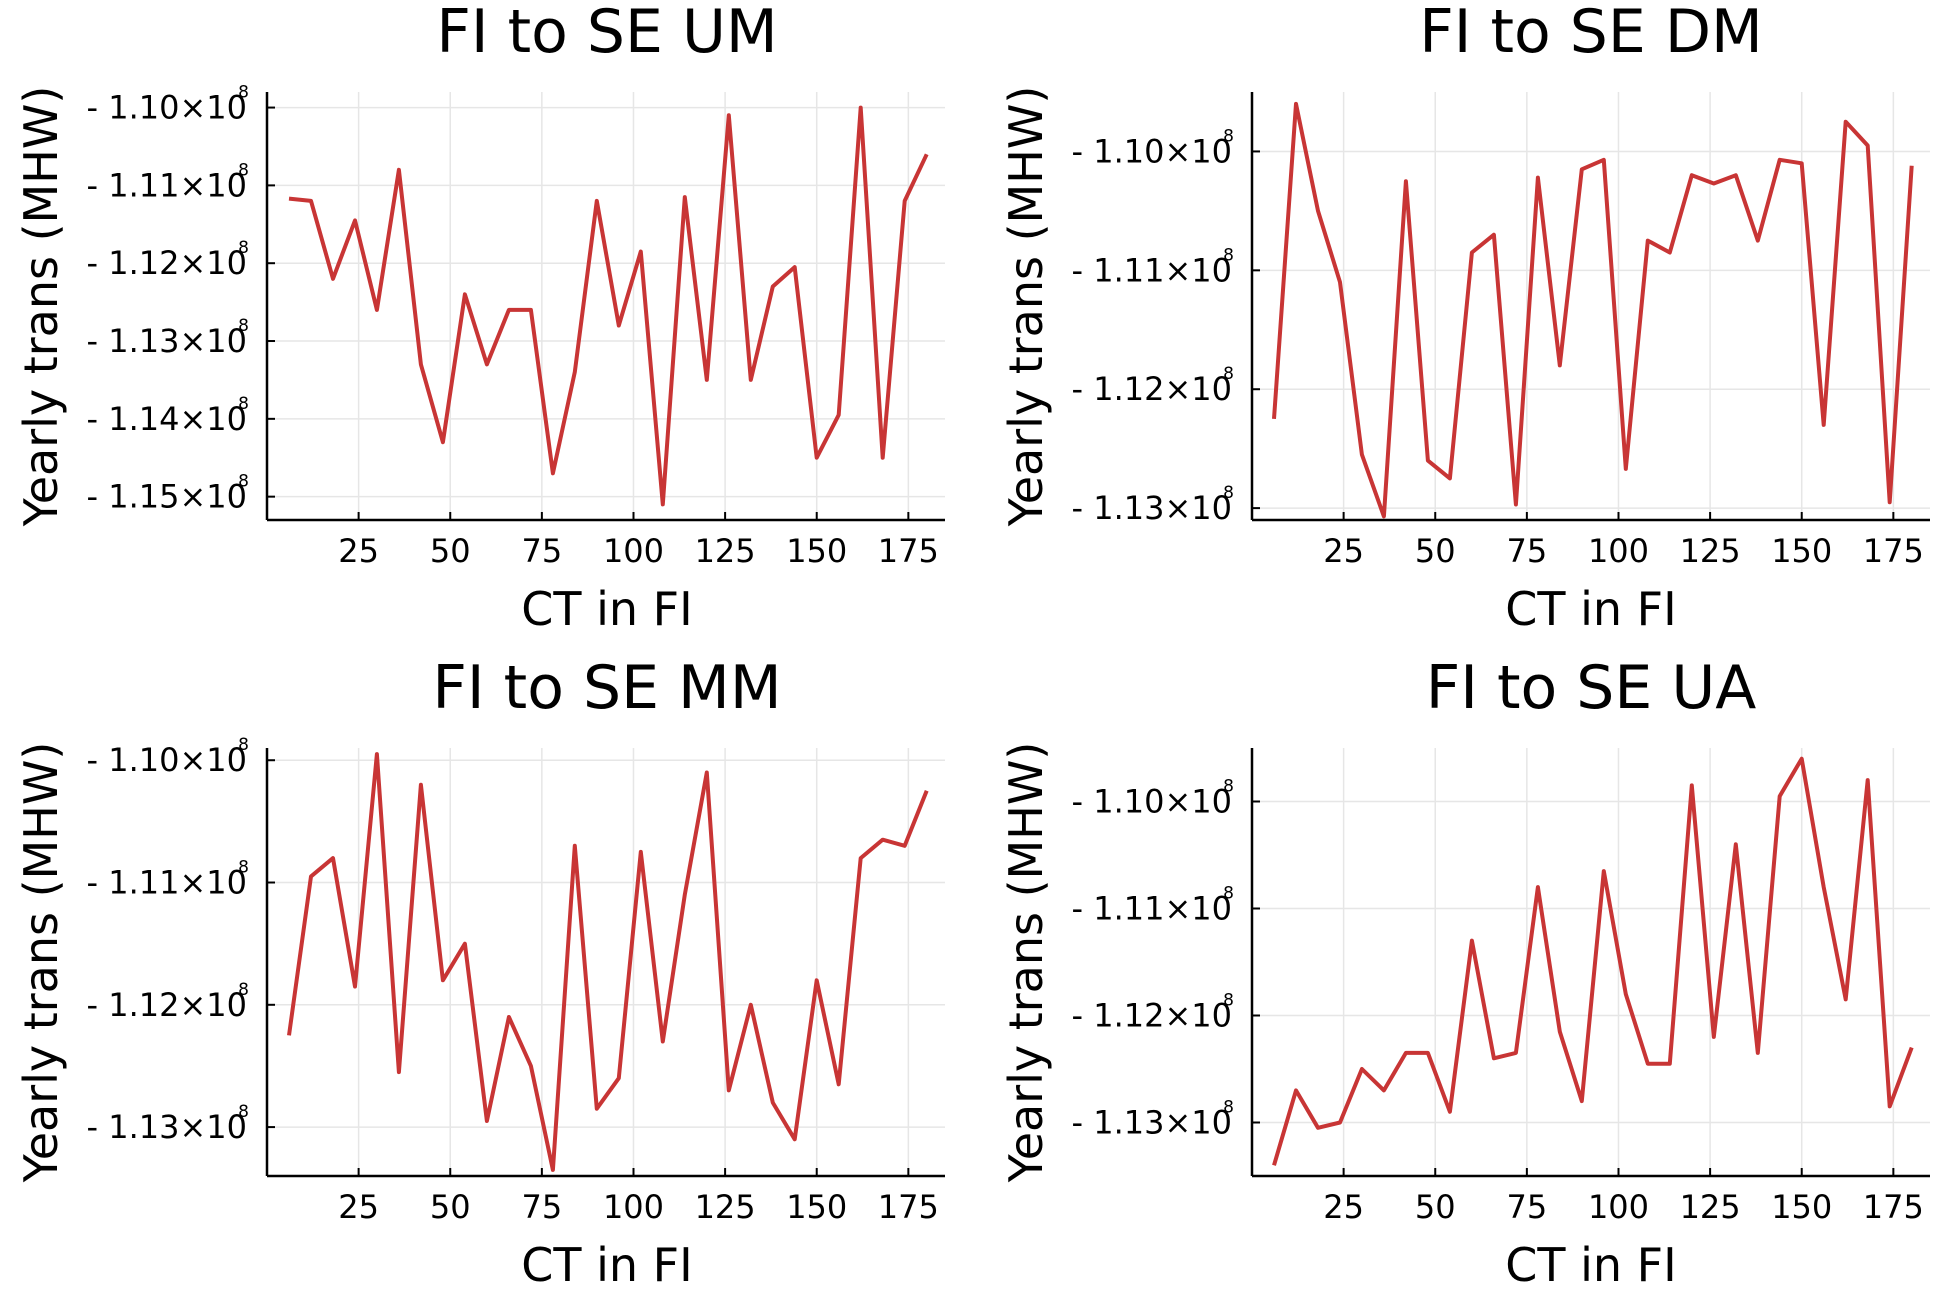 The width and height of the screenshot is (1948, 1300). I want to click on y-tick-label: - 1.15×10, so click(167, 497).